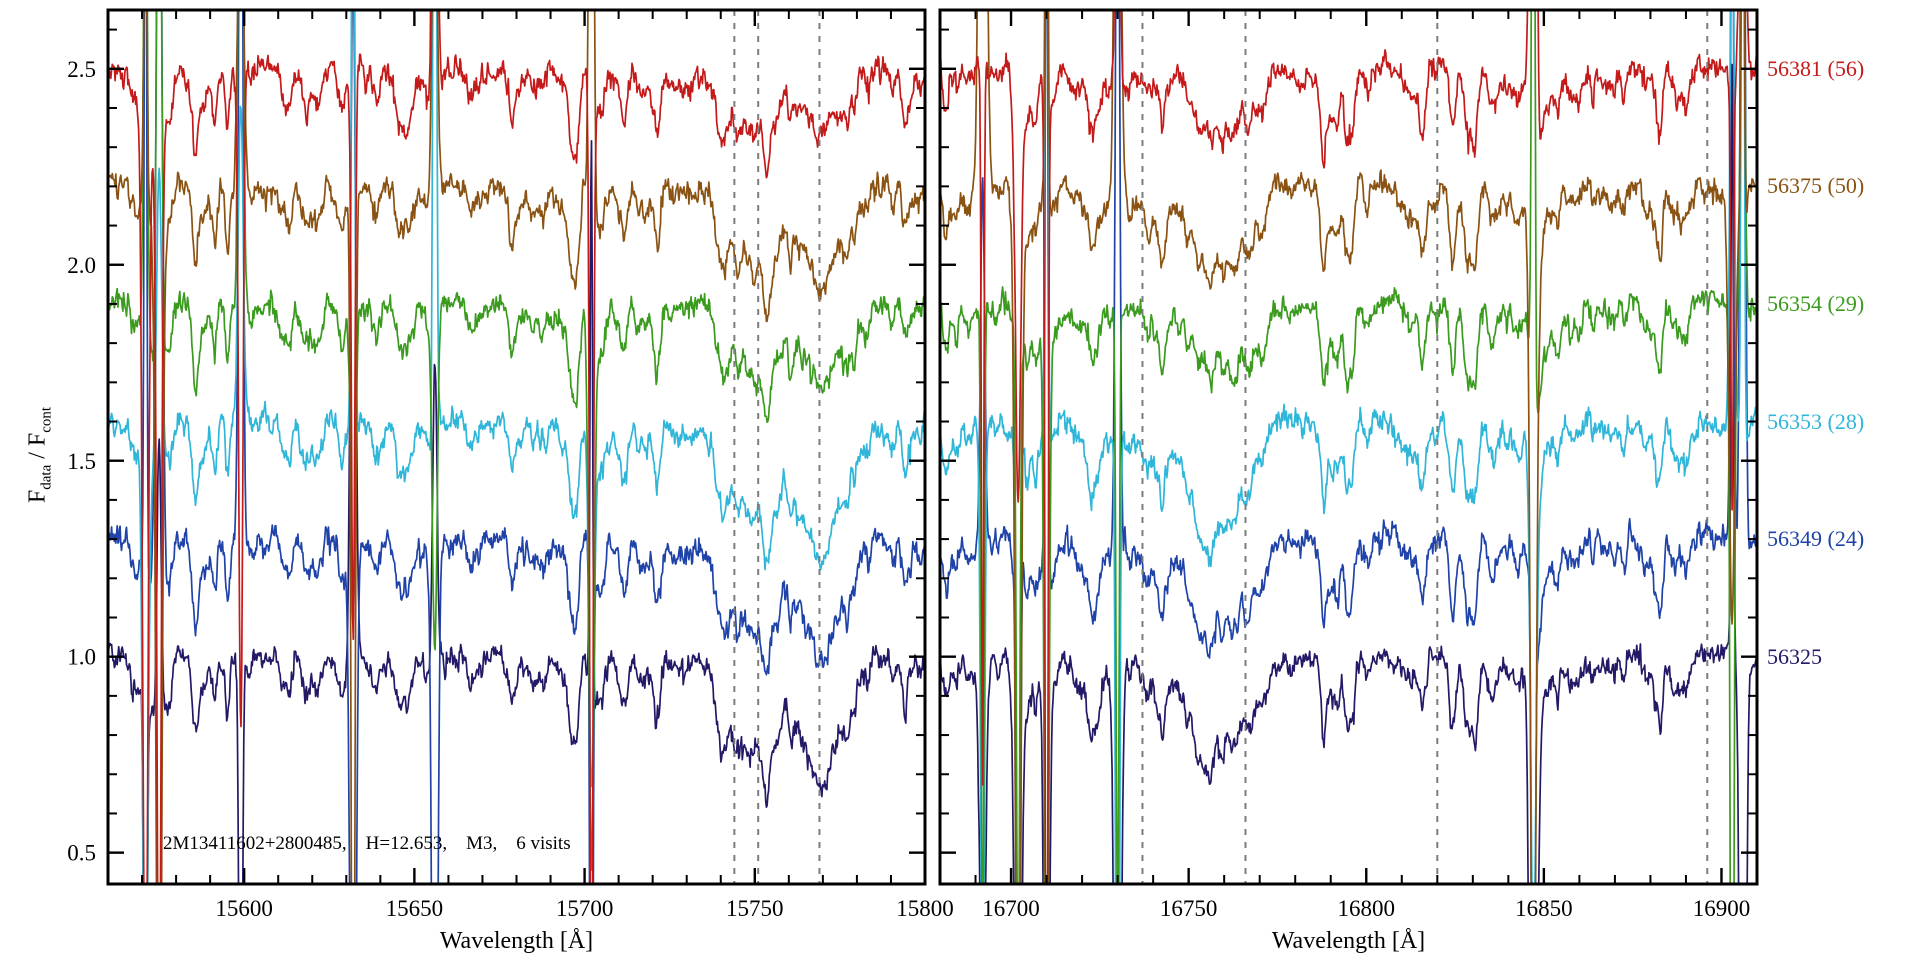  Describe the element at coordinates (1794, 656) in the screenshot. I see `series-label-56325: 56325` at that location.